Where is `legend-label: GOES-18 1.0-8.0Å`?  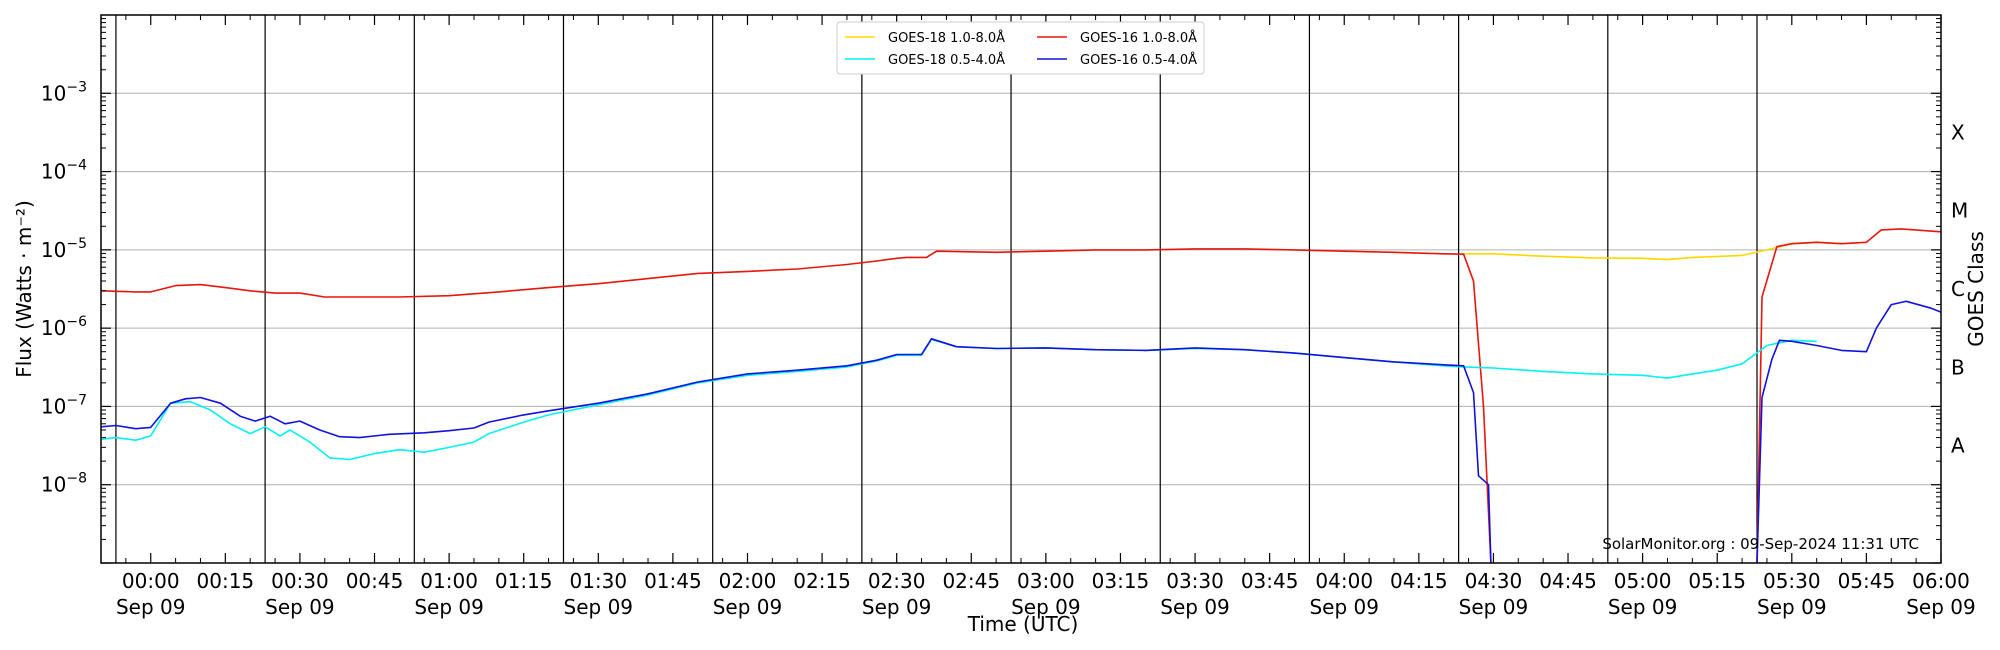 legend-label: GOES-18 1.0-8.0Å is located at coordinates (946, 38).